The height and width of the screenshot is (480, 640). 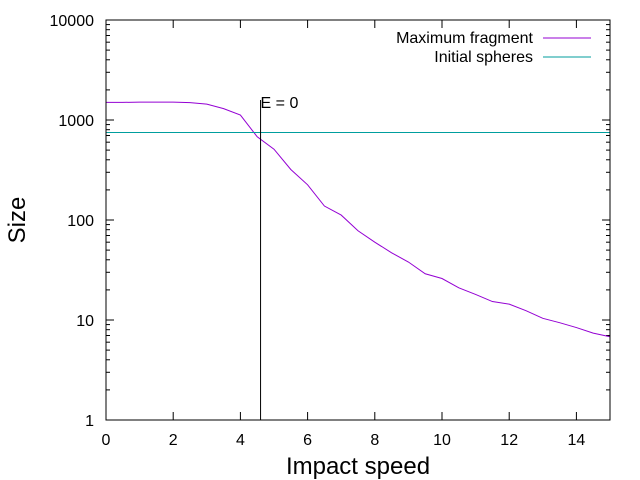 I want to click on y-tick-label: 1, so click(x=89, y=421).